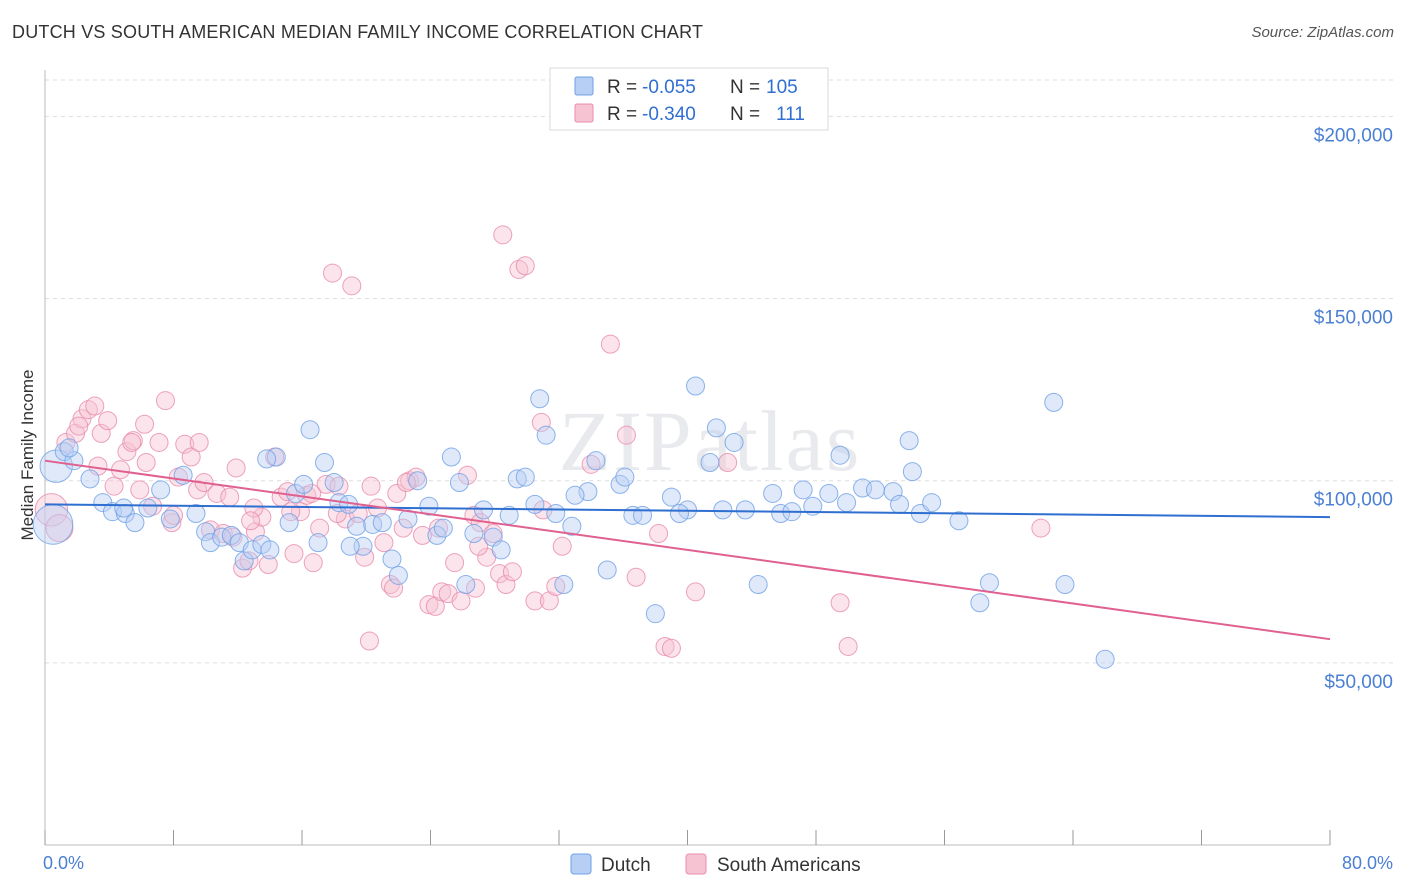 The height and width of the screenshot is (892, 1406). What do you see at coordinates (715, 864) in the screenshot?
I see `series-legend: Dutch South Americans` at bounding box center [715, 864].